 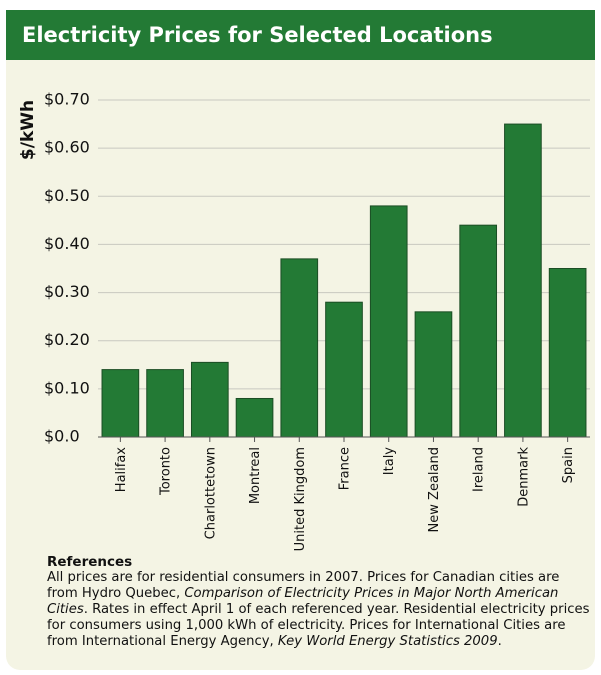 What do you see at coordinates (121, 470) in the screenshot?
I see `x-tick-label: Halifax` at bounding box center [121, 470].